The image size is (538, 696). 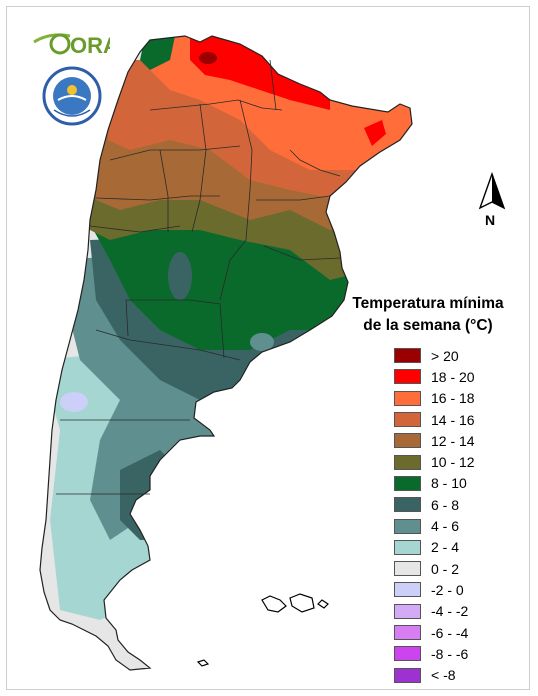 What do you see at coordinates (445, 547) in the screenshot?
I see `legend-label: 2 - 4` at bounding box center [445, 547].